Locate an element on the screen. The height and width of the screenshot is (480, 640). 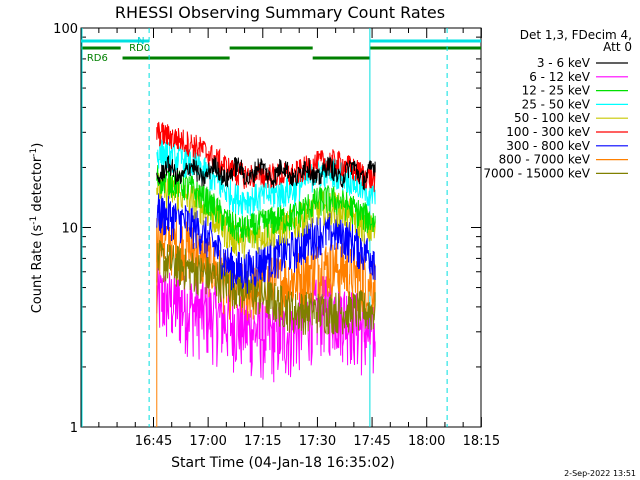
x-tick-label: 17:15 is located at coordinates (262, 441).